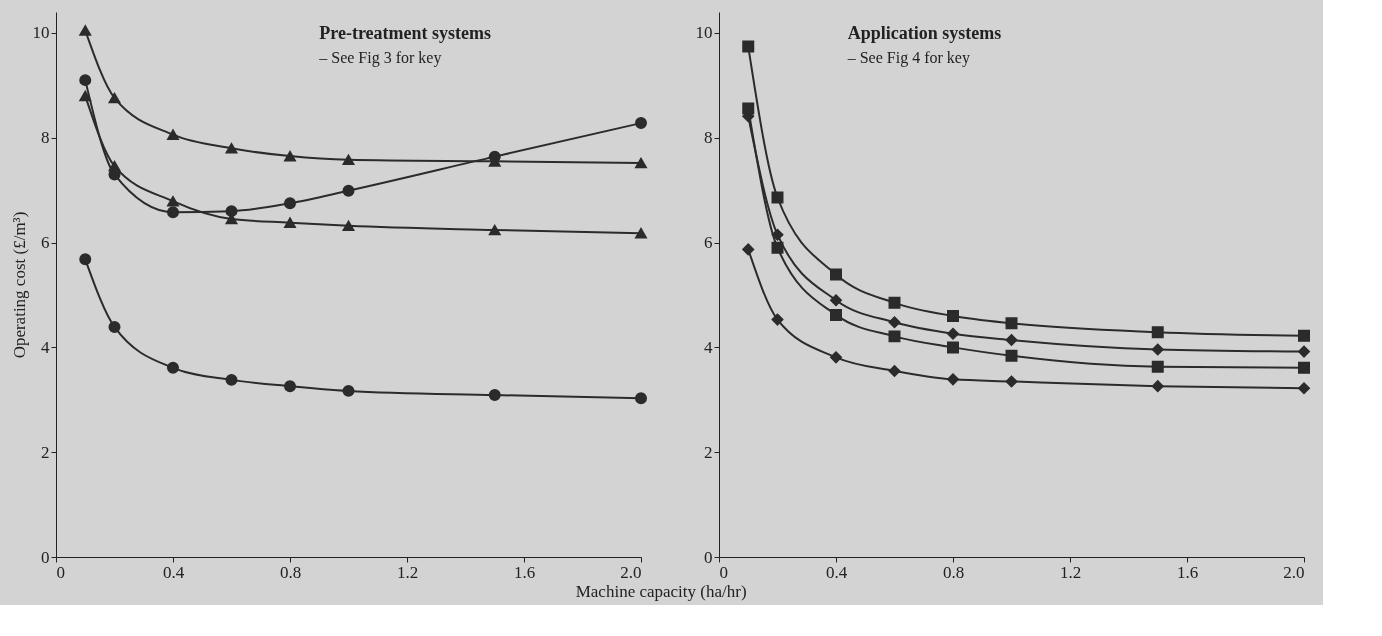 The width and height of the screenshot is (1382, 636). What do you see at coordinates (380, 58) in the screenshot?
I see `text: – See Fig 3 for key` at bounding box center [380, 58].